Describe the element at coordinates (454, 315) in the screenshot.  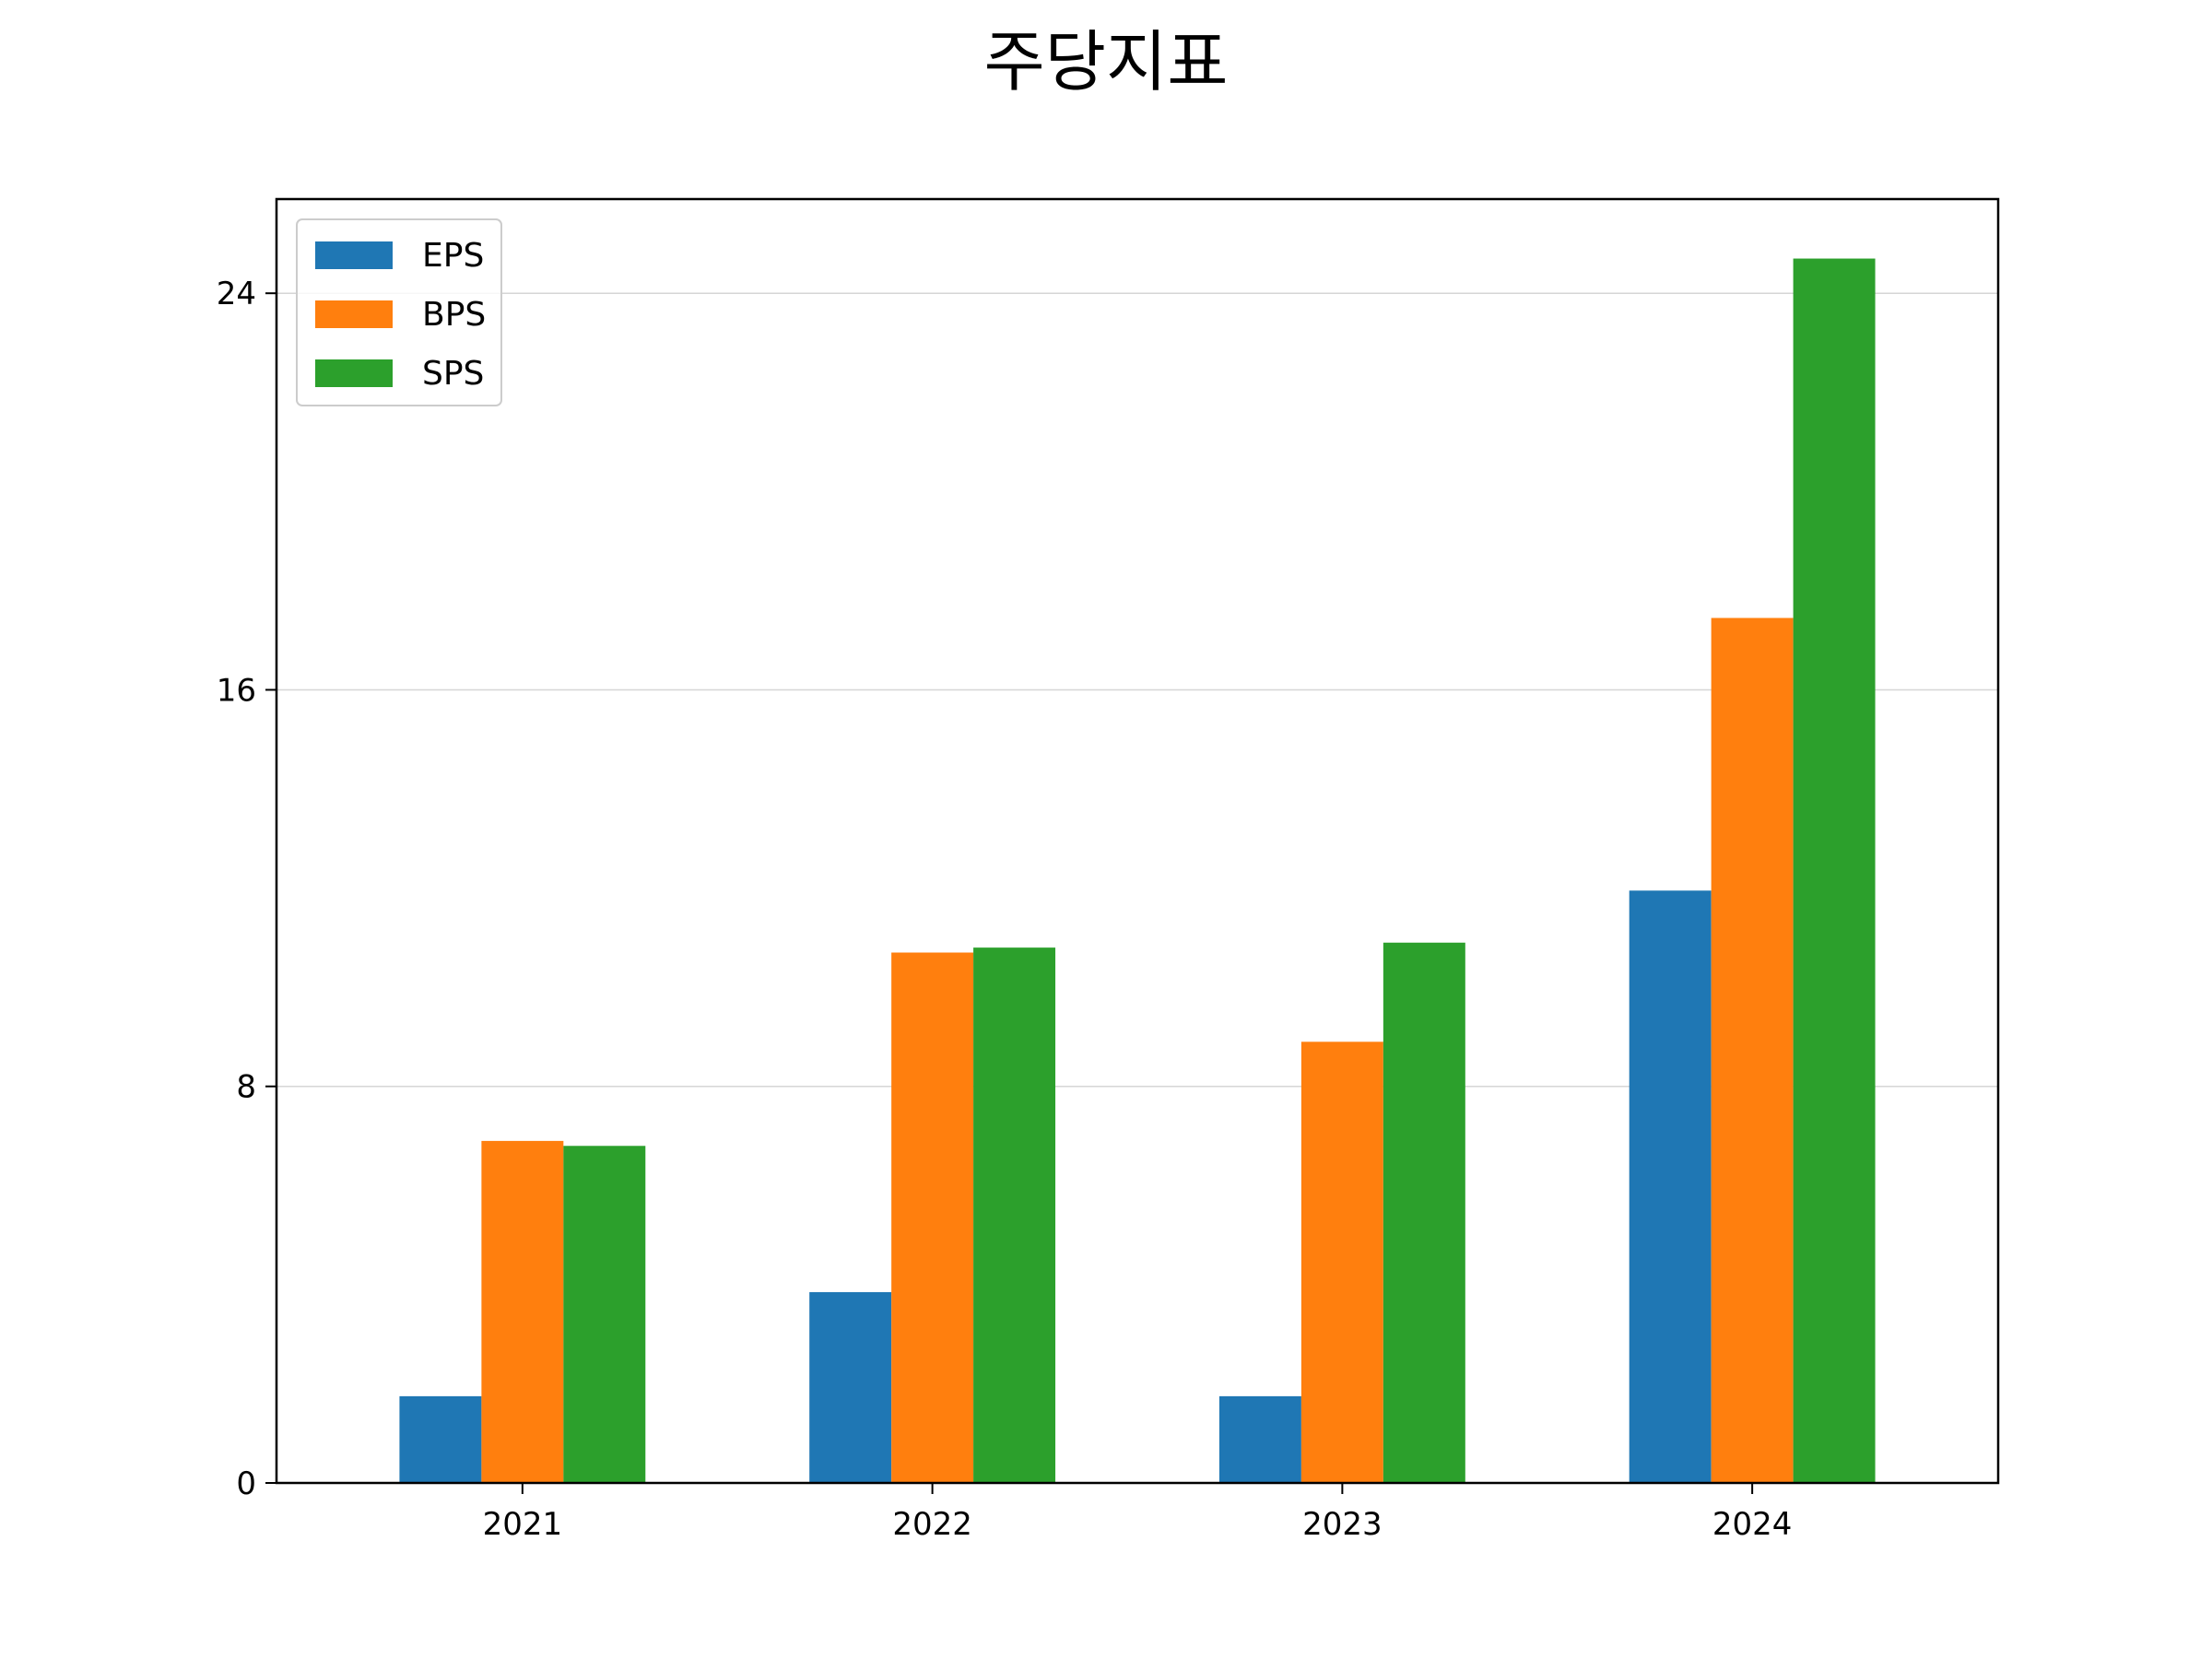
I see `legend-label-bps: BPS` at that location.